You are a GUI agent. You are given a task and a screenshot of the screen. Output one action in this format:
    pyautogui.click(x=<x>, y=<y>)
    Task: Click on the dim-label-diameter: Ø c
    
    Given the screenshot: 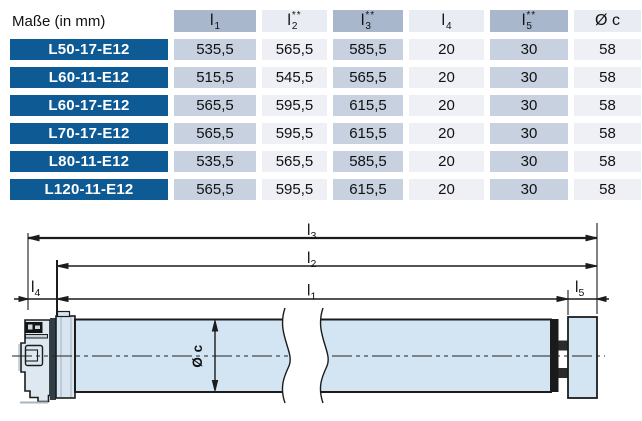 What is the action you would take?
    pyautogui.click(x=197, y=355)
    